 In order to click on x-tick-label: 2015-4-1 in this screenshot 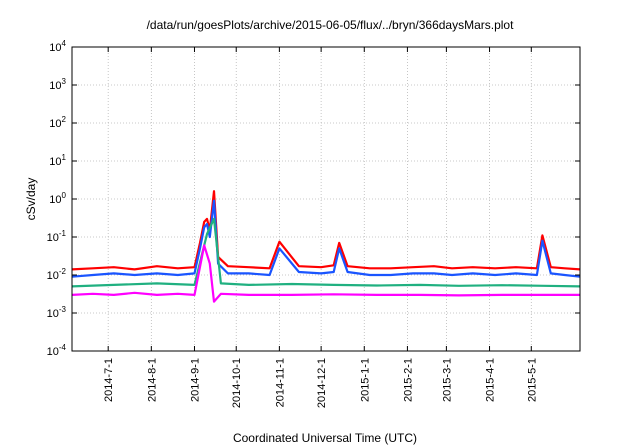, I will do `click(491, 380)`.